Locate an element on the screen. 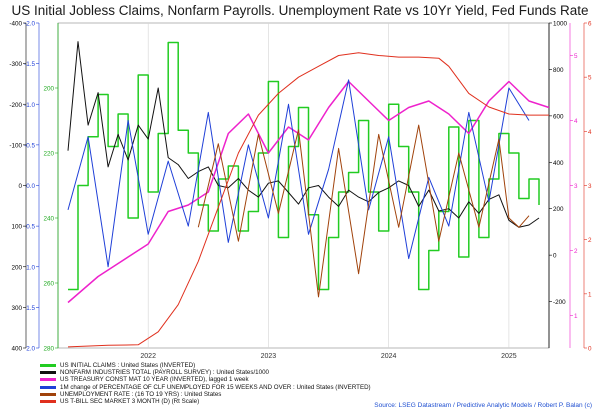 Image resolution: width=600 pixels, height=413 pixels. tick-label-ax_pink: 3 is located at coordinates (576, 186).